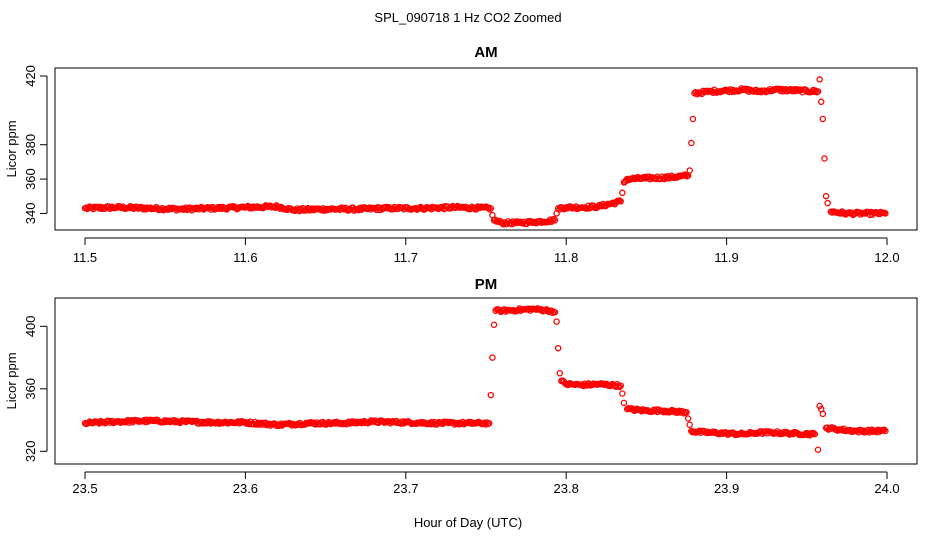 Image resolution: width=936 pixels, height=540 pixels. Describe the element at coordinates (30, 326) in the screenshot. I see `y-tick-label: 400` at that location.